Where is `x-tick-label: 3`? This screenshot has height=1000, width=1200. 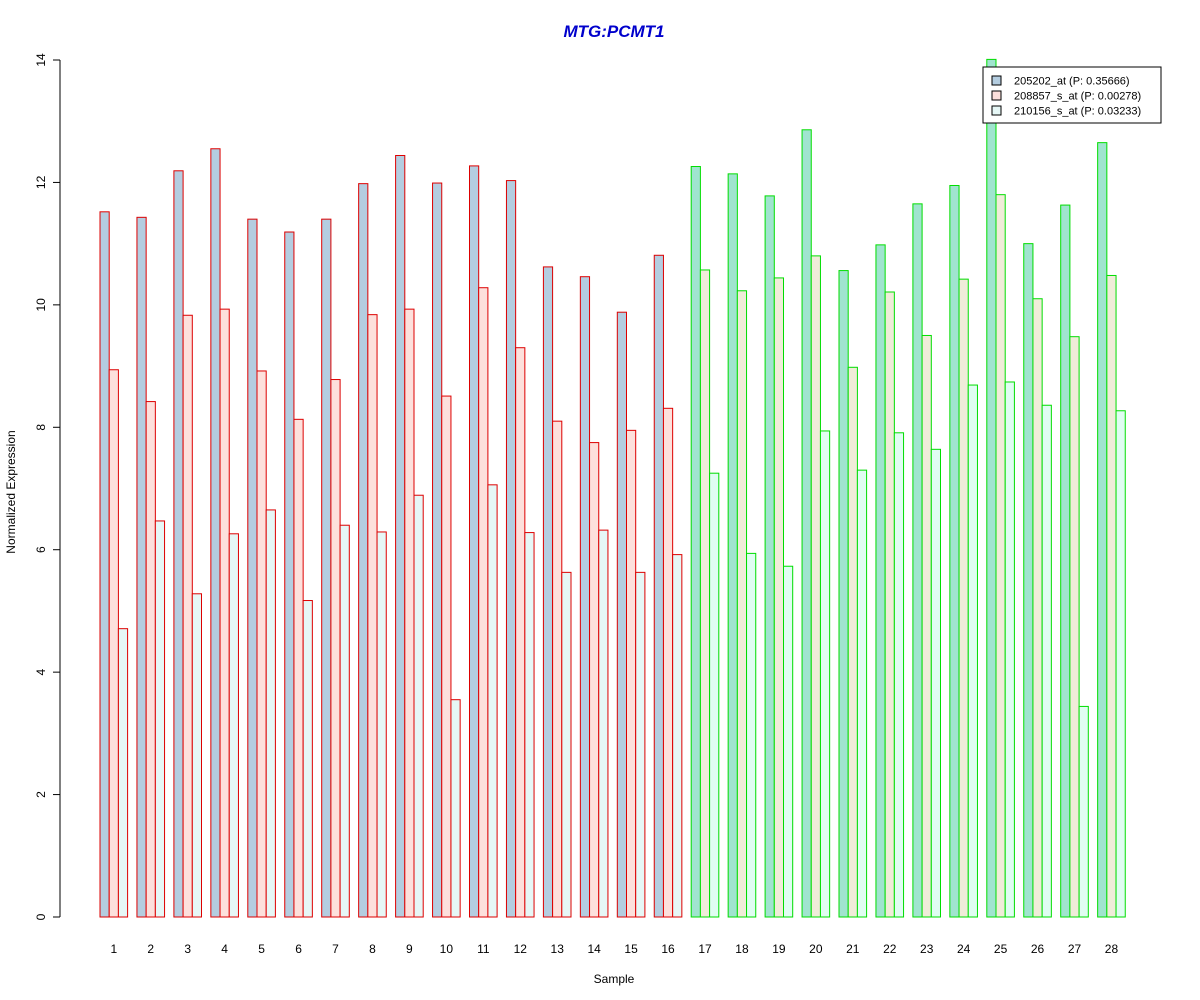 x-tick-label: 3 is located at coordinates (187, 949).